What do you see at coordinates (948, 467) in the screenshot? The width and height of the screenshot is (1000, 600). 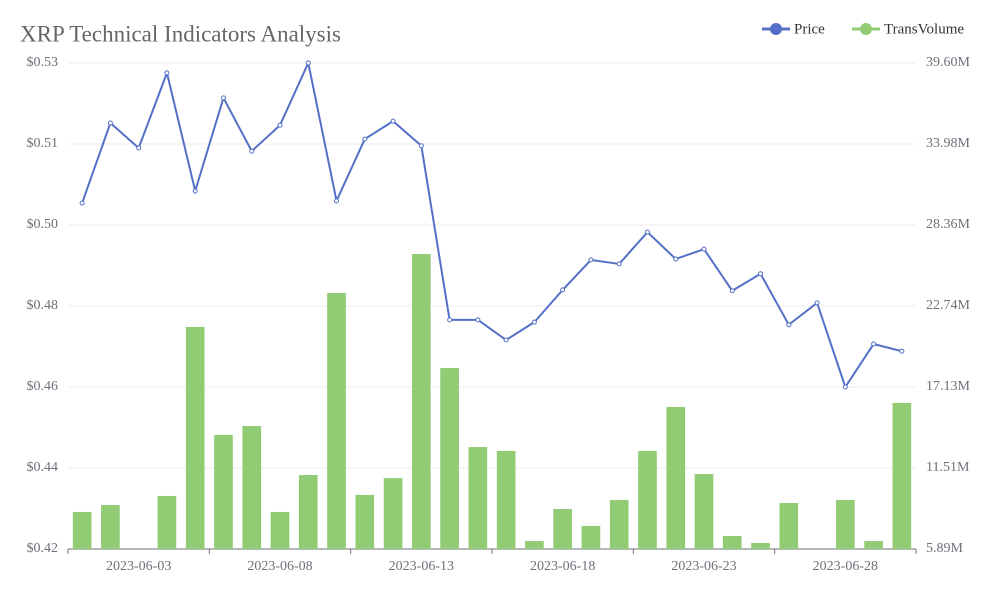 I see `y2-tick-label: 11.51M` at bounding box center [948, 467].